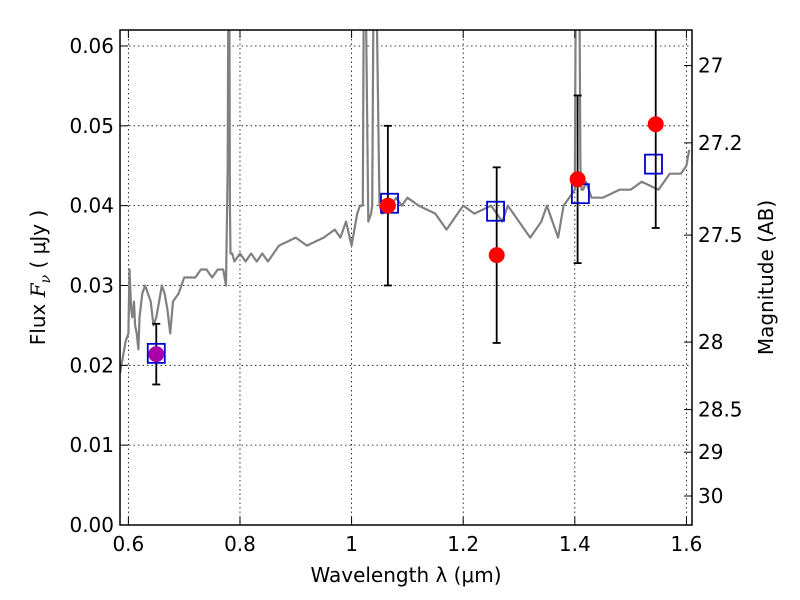  Describe the element at coordinates (38, 290) in the screenshot. I see `y-axis-title-symbol: F` at that location.